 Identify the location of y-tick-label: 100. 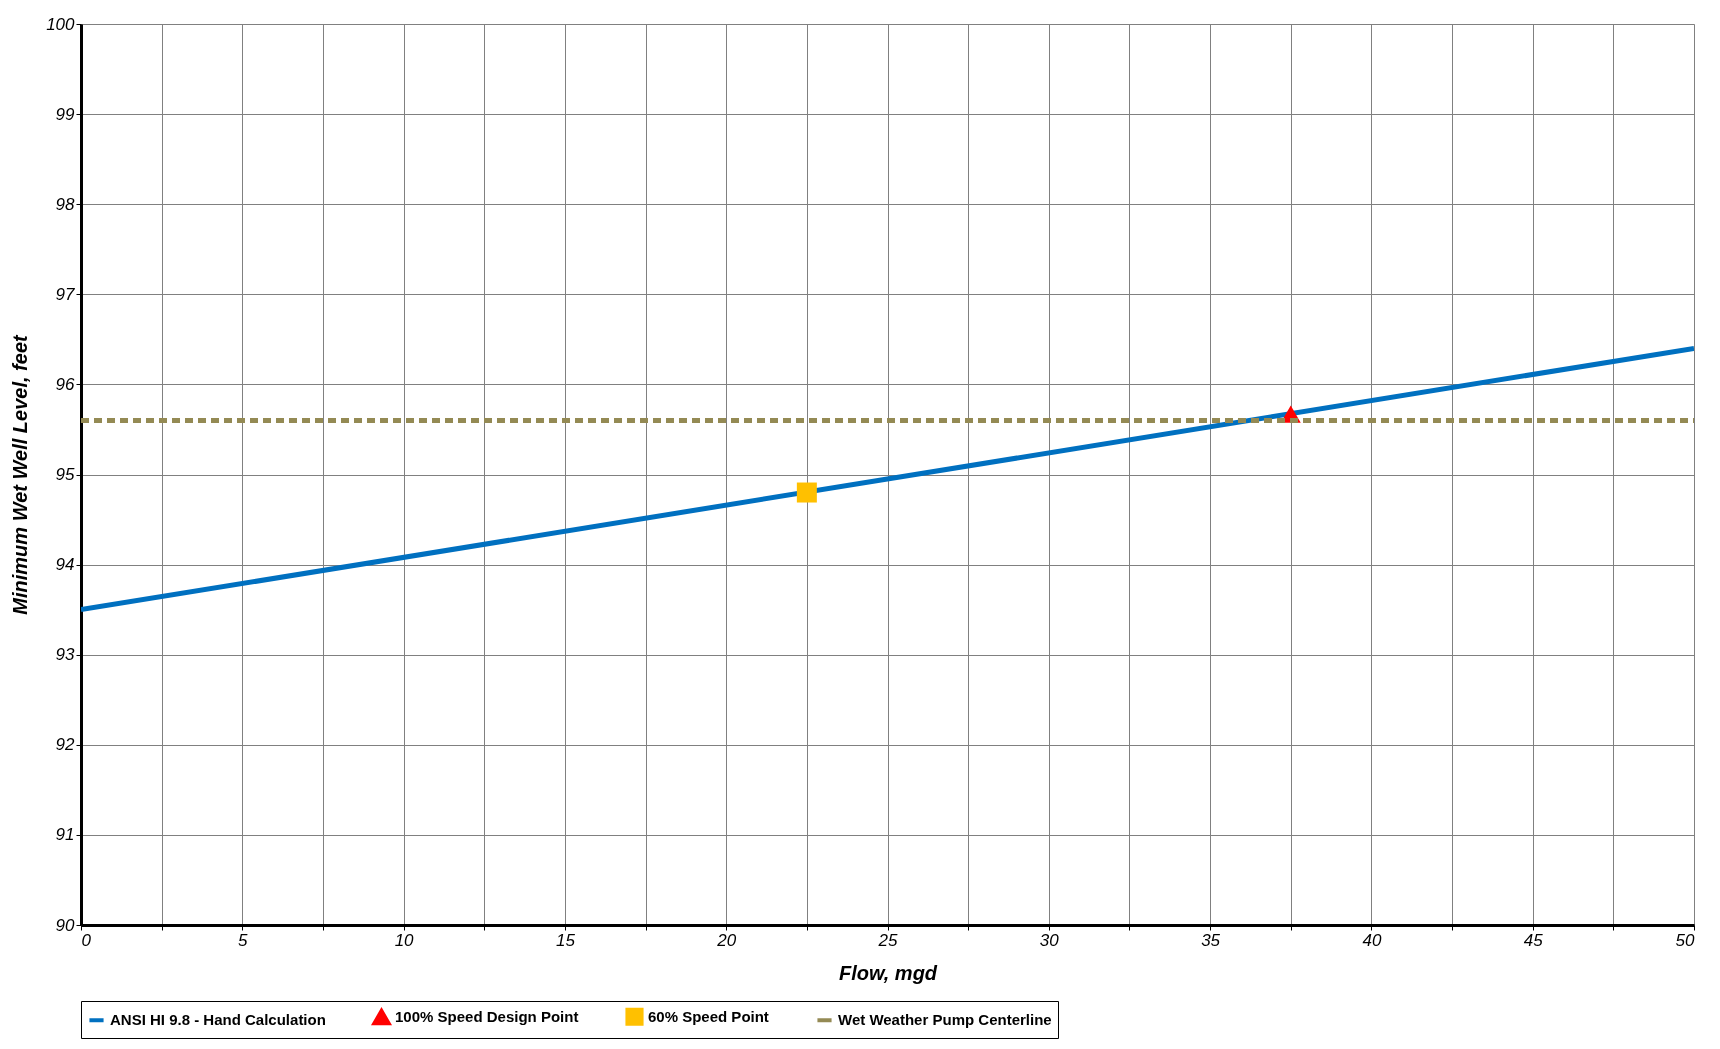
(61, 24).